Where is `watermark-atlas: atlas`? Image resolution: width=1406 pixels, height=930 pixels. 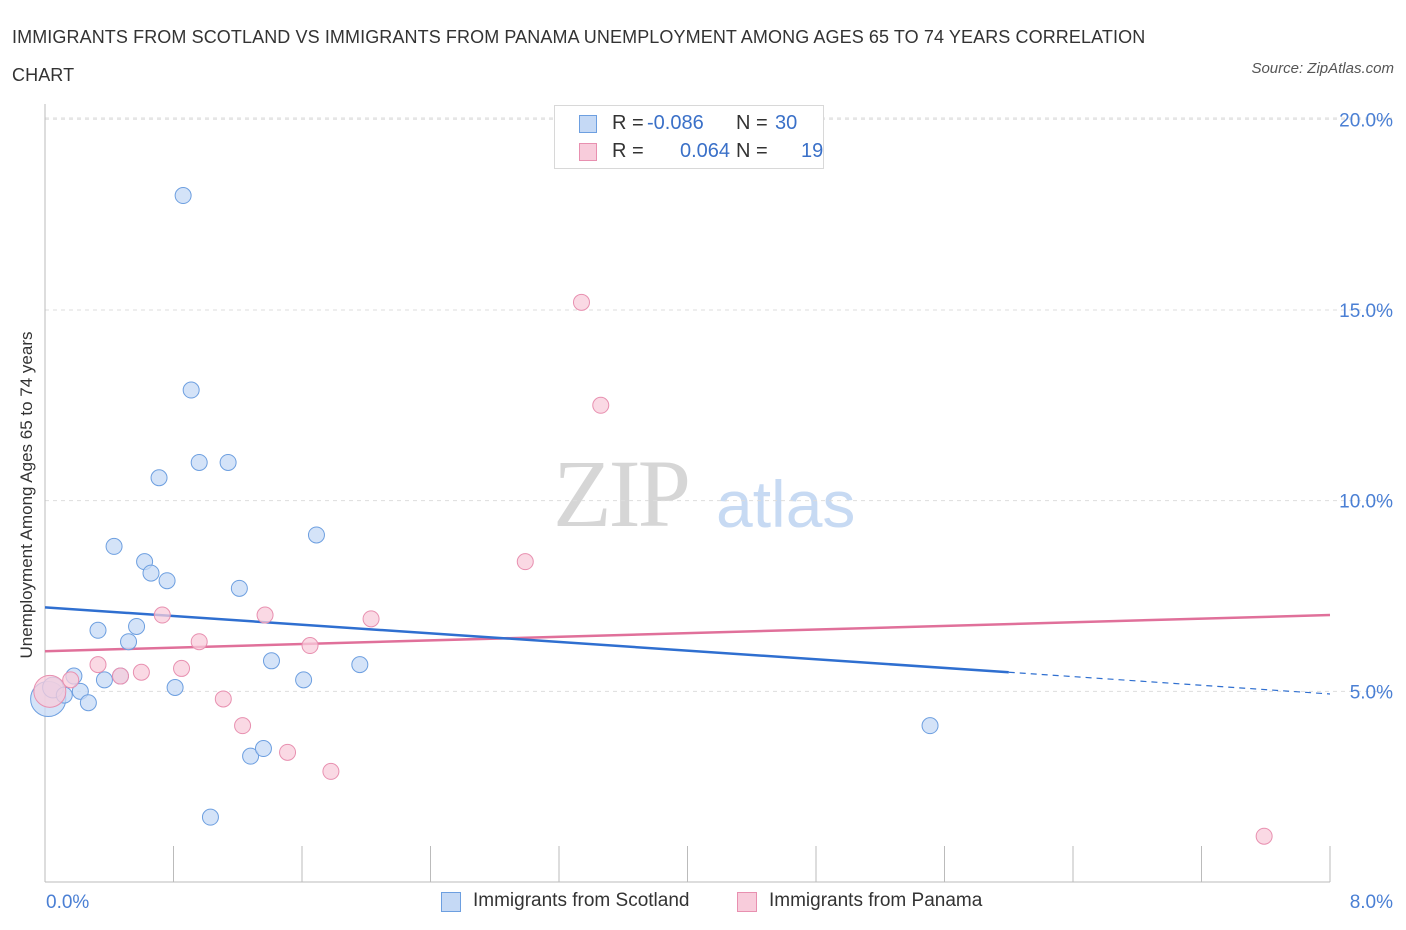
watermark-atlas: atlas is located at coordinates (786, 504).